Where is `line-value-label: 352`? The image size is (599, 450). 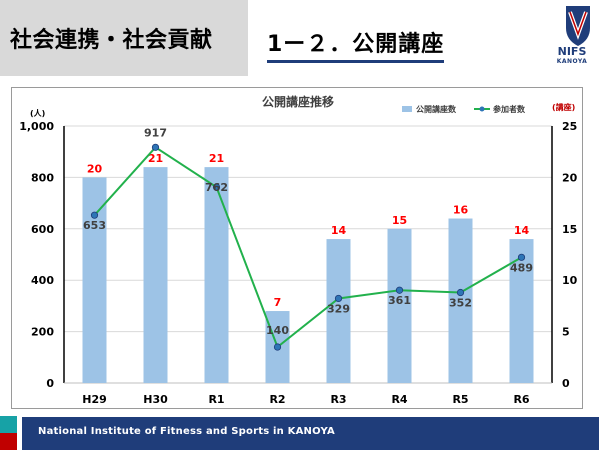 line-value-label: 352 is located at coordinates (460, 303).